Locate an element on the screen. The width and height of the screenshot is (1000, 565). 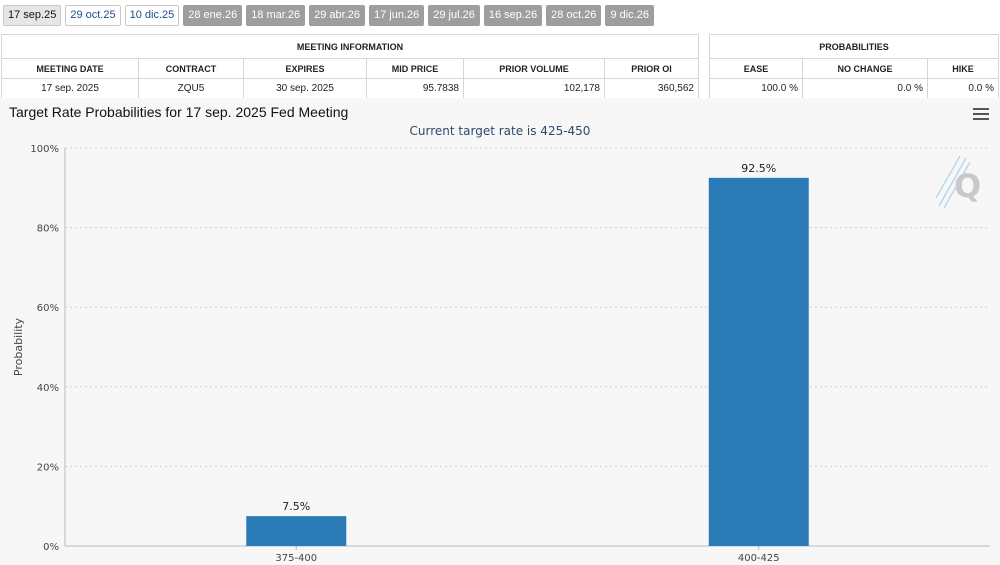
date-tab: 9 dic.26 is located at coordinates (629, 15).